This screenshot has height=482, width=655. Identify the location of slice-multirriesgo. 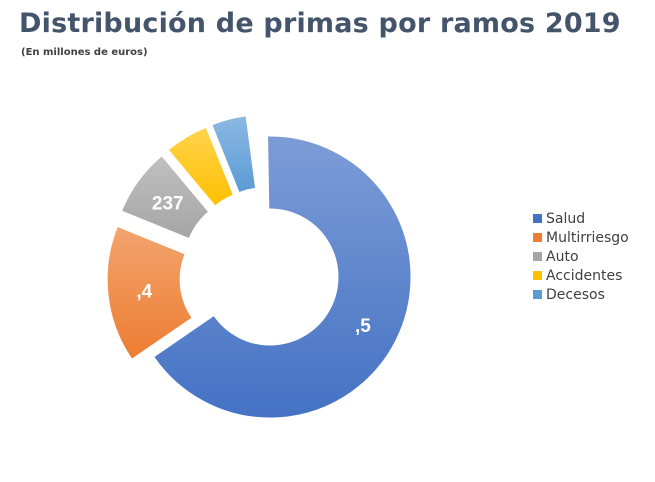
(149, 292).